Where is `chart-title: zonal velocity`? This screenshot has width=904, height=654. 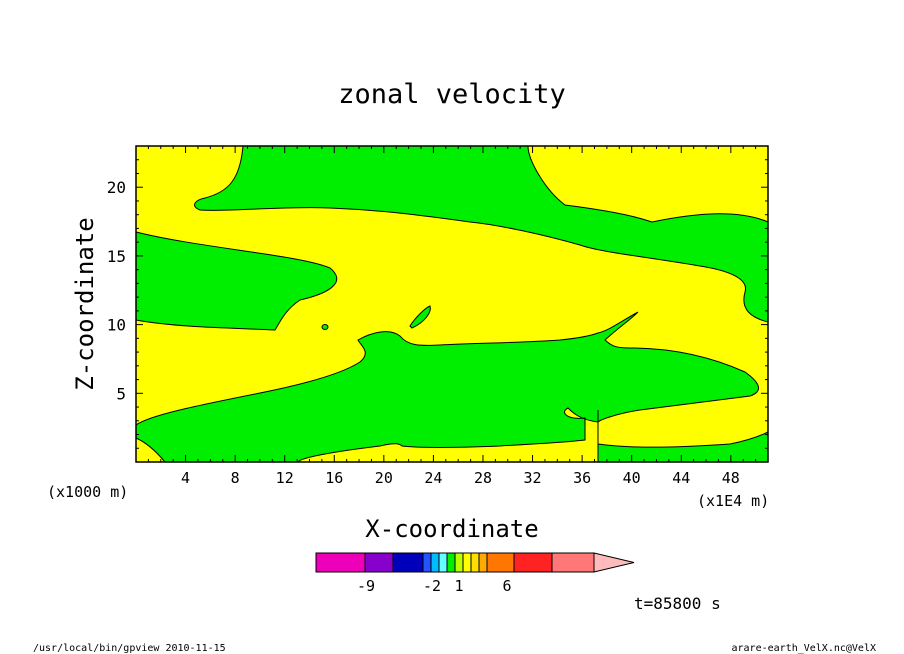 chart-title: zonal velocity is located at coordinates (452, 94).